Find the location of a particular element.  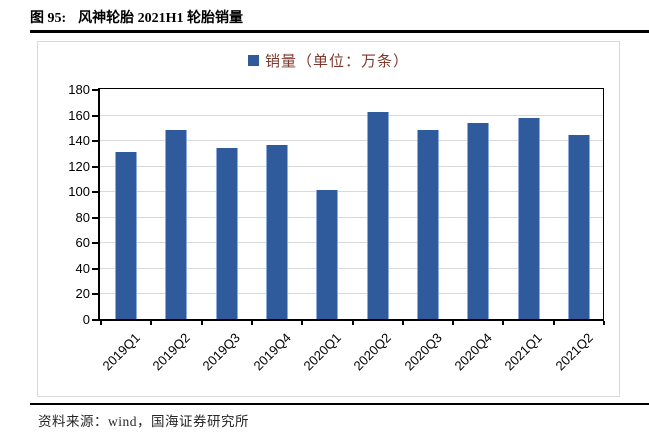

x-axis-label: 2019Q1 is located at coordinates (121, 352).